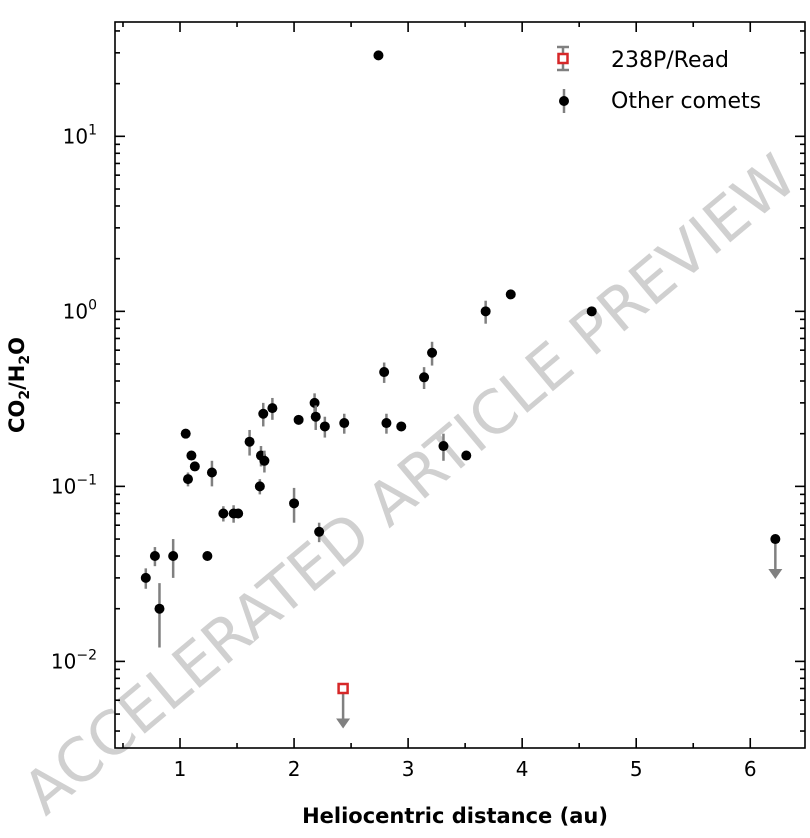 Image resolution: width=810 pixels, height=838 pixels. What do you see at coordinates (80, 135) in the screenshot?
I see `y-tick-label: 10¹` at bounding box center [80, 135].